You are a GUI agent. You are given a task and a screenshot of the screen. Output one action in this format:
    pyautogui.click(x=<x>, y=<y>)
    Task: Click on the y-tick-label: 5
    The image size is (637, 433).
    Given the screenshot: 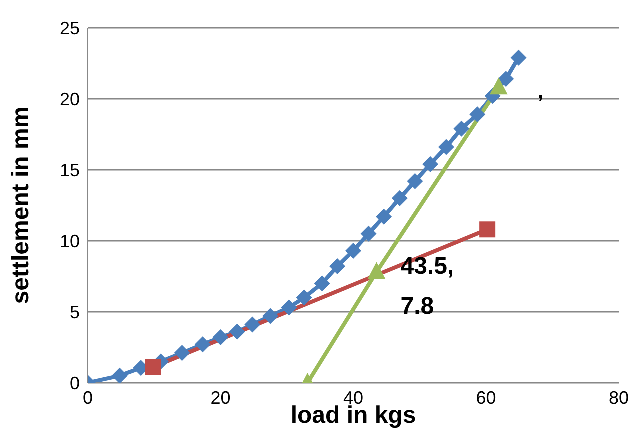 What is the action you would take?
    pyautogui.click(x=75, y=312)
    